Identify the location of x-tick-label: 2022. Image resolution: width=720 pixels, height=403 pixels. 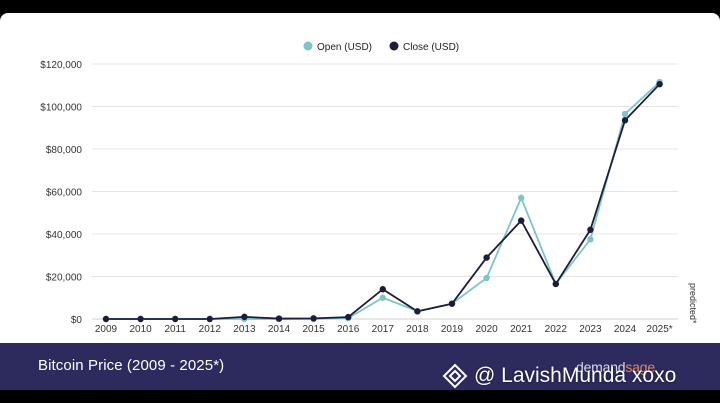
(556, 329).